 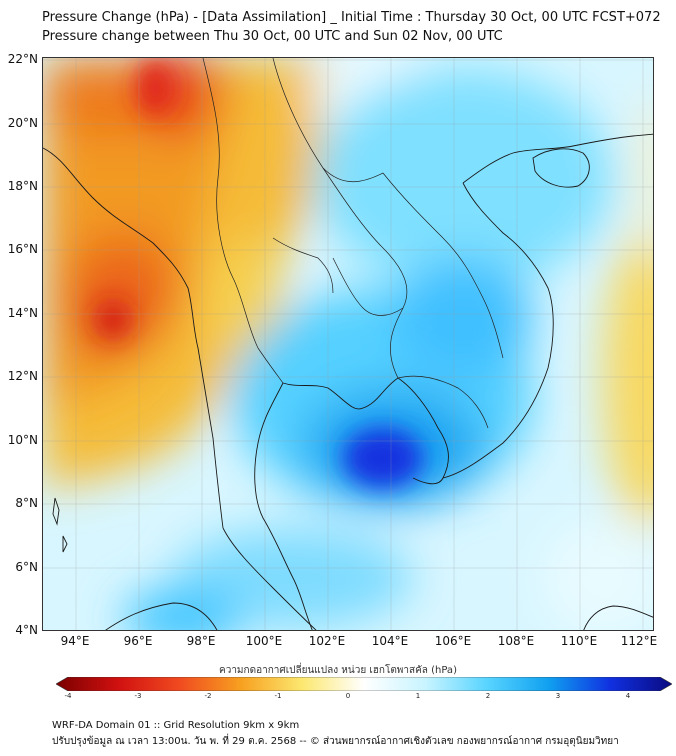 What do you see at coordinates (22, 440) in the screenshot?
I see `lat-label: 10°N` at bounding box center [22, 440].